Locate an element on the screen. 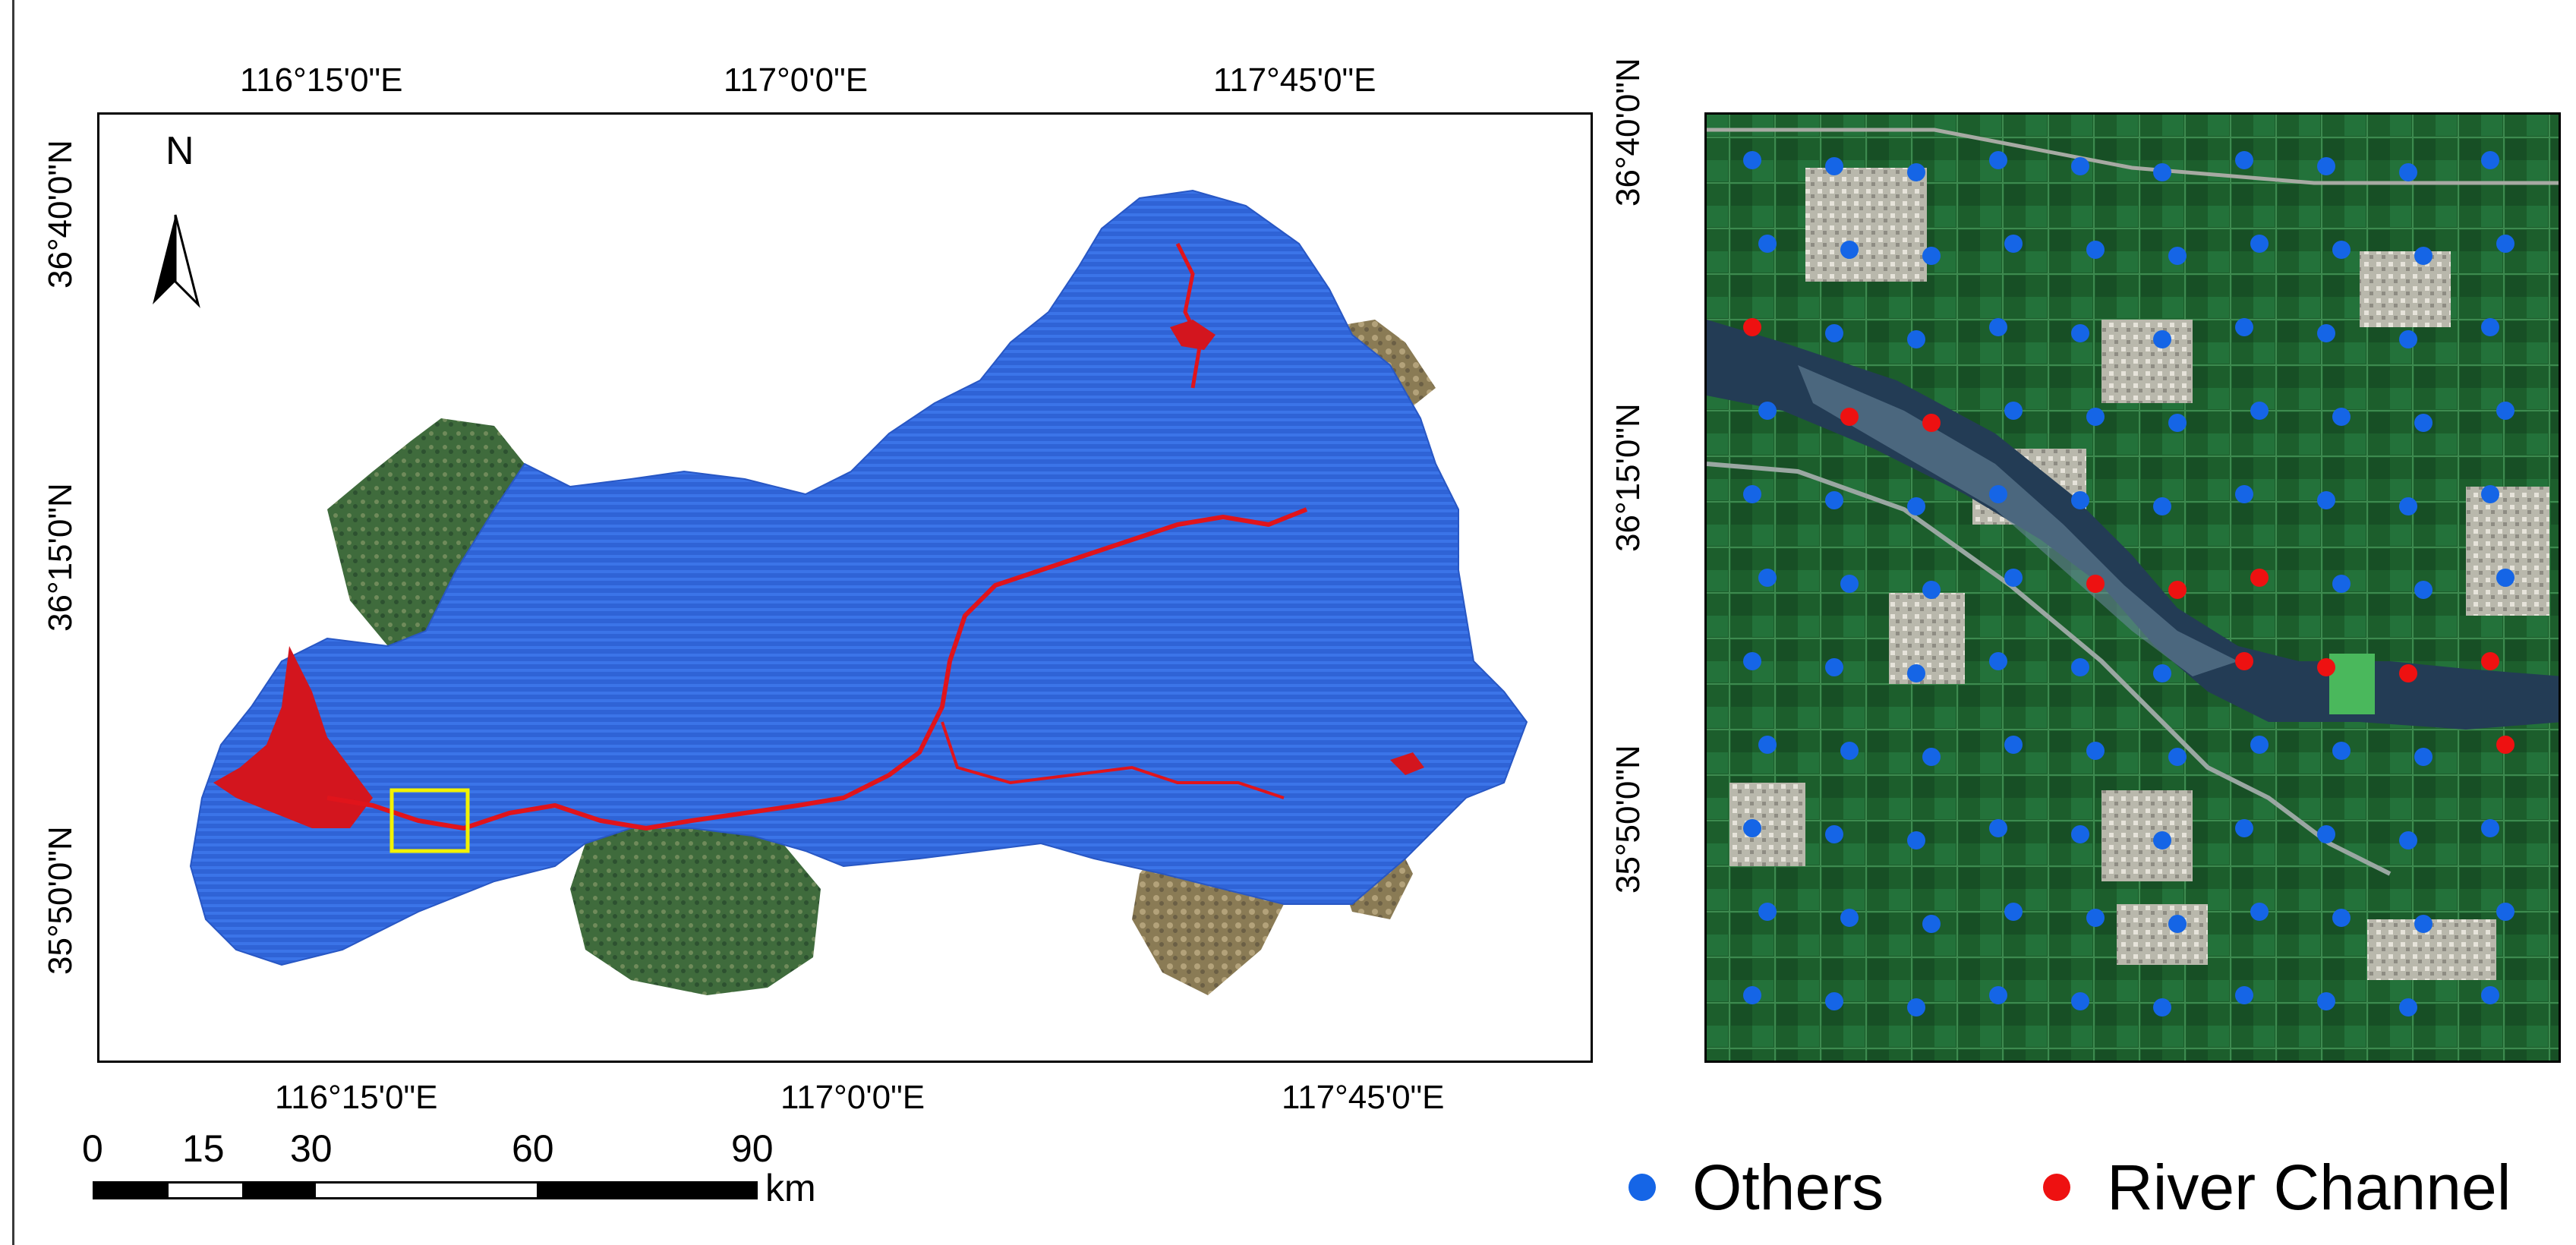  scale-tick-90: 90 is located at coordinates (752, 1148).